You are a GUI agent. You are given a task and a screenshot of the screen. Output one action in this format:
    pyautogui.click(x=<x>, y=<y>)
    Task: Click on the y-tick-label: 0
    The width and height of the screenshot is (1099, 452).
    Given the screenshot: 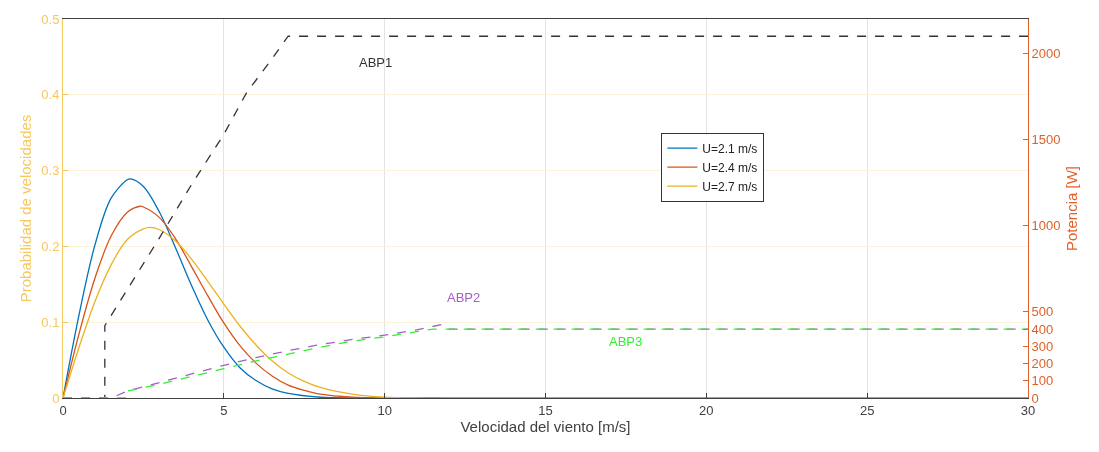 What is the action you would take?
    pyautogui.click(x=56, y=398)
    